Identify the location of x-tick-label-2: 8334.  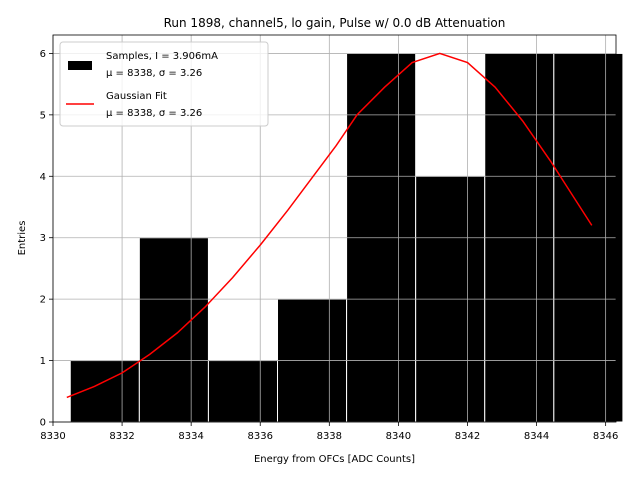
(190, 436).